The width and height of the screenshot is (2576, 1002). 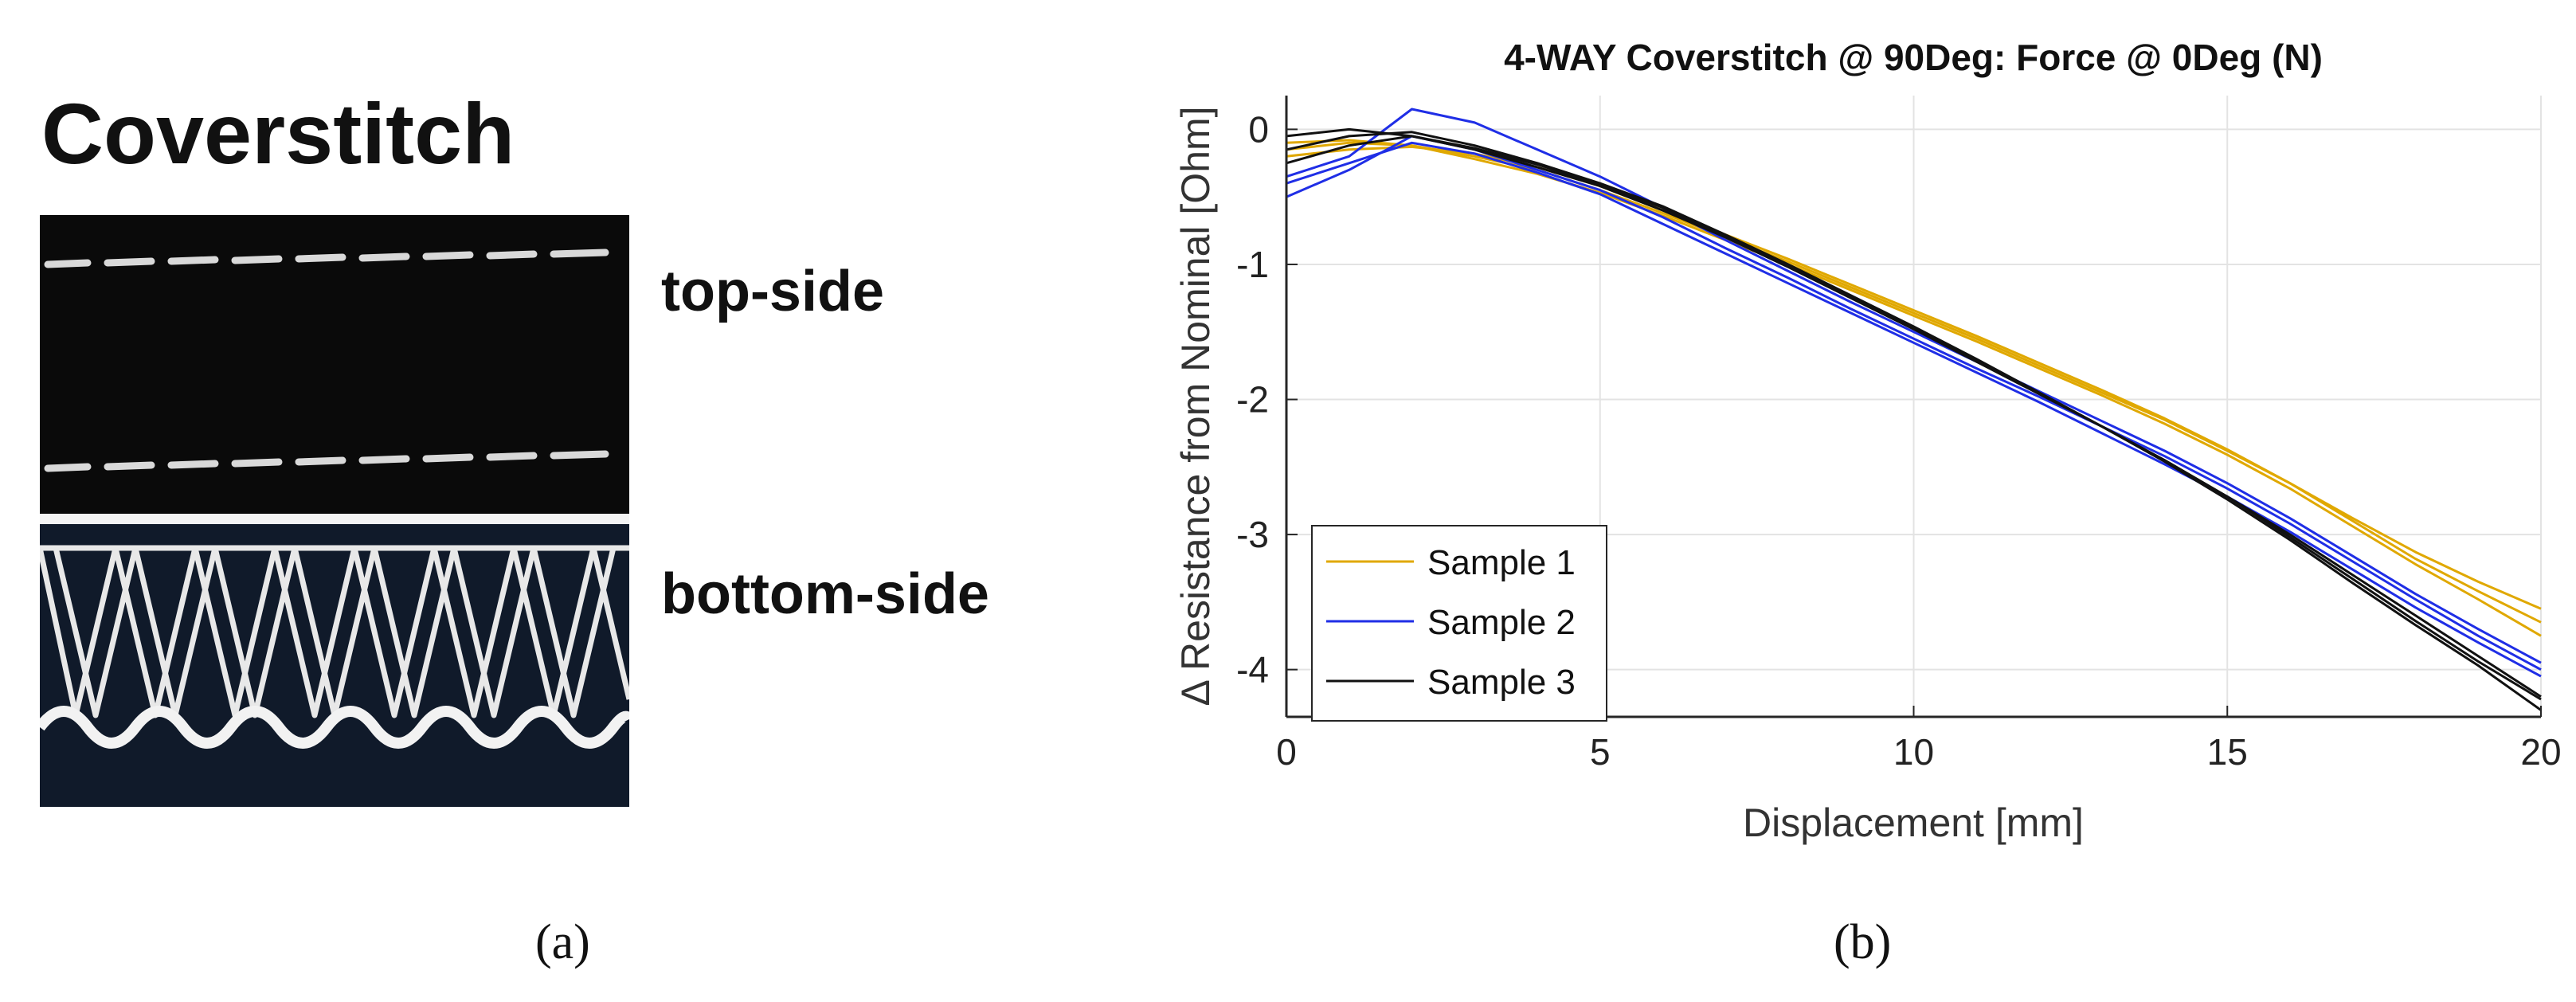 I want to click on y-tick-label-0: 0, so click(x=1258, y=129).